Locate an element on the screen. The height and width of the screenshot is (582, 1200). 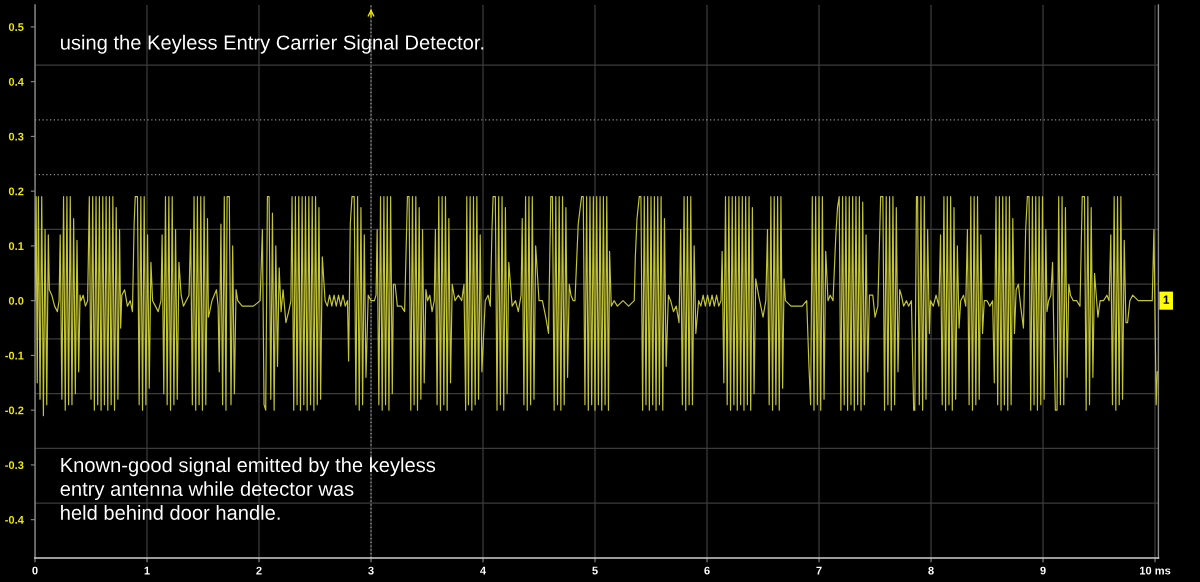
y-tick-label: 0.0 is located at coordinates (16, 300).